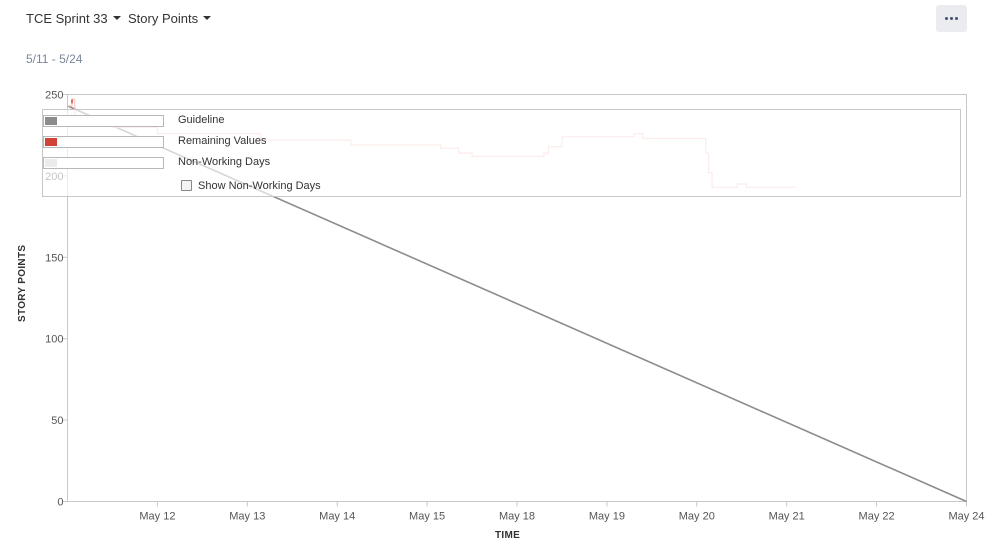 The height and width of the screenshot is (546, 998). What do you see at coordinates (508, 535) in the screenshot?
I see `x-axis-label: TIME` at bounding box center [508, 535].